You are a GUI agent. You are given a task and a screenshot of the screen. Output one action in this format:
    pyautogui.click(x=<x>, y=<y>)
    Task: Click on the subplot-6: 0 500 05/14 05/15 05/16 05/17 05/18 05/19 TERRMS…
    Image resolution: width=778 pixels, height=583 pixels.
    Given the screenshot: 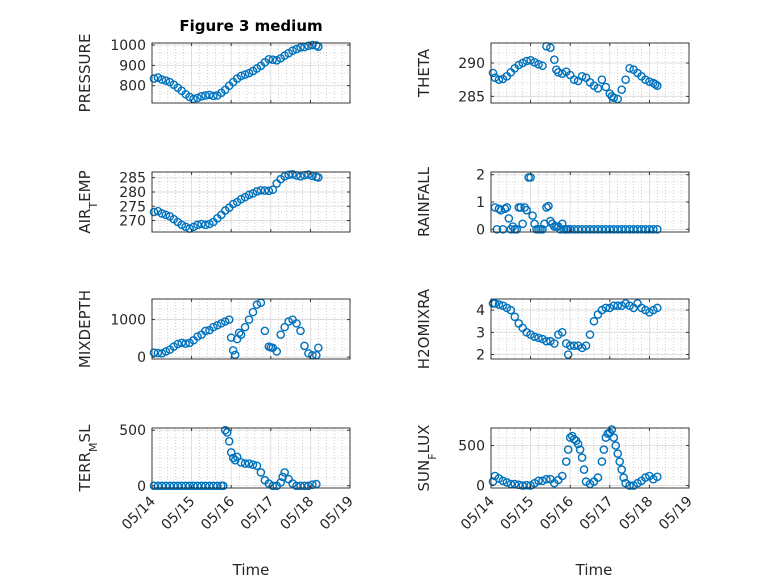 What is the action you would take?
    pyautogui.click(x=216, y=478)
    